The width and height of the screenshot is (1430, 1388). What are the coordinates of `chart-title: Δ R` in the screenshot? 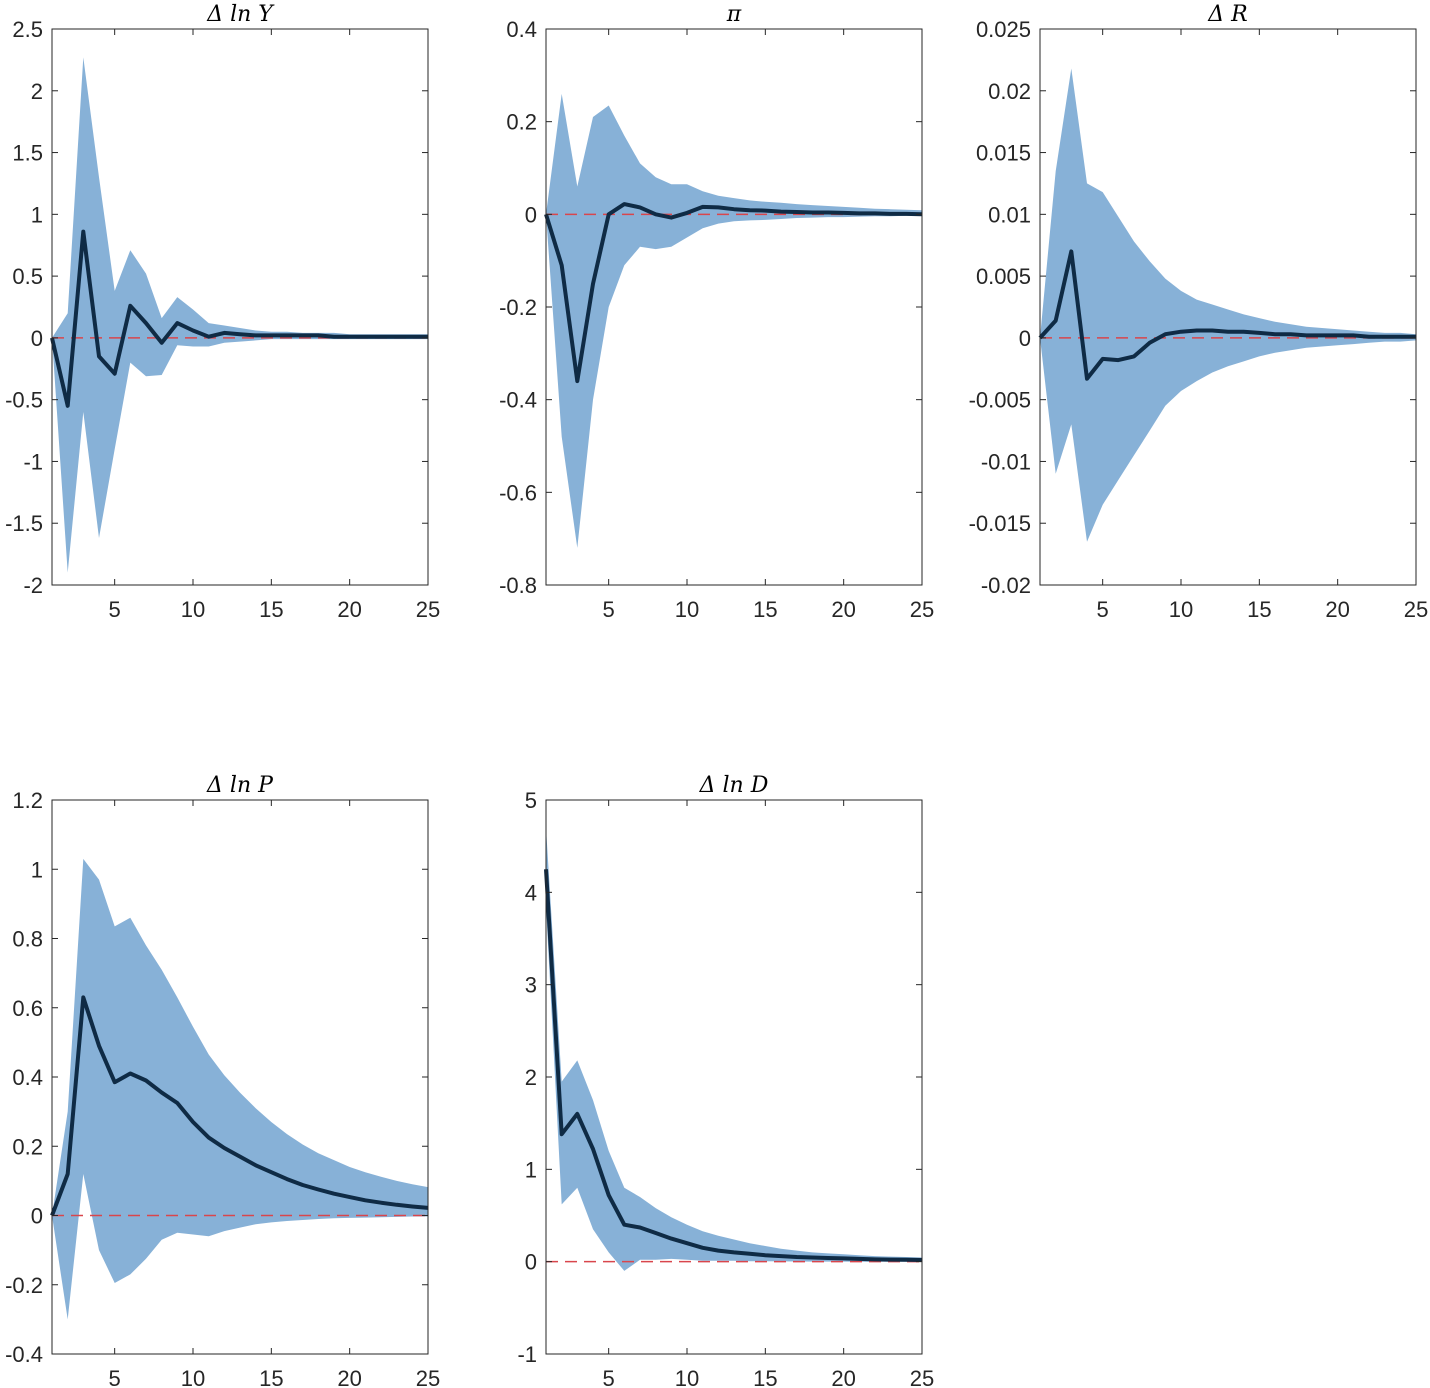 It's located at (1227, 14).